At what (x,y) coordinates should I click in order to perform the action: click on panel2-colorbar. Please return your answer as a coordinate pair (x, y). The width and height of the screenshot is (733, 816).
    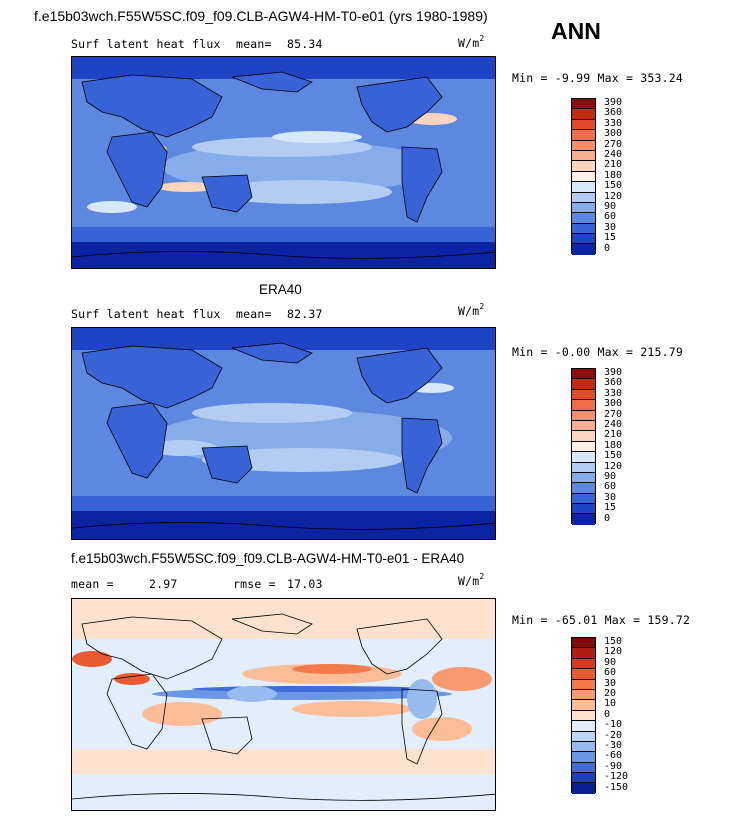
    Looking at the image, I should click on (583, 446).